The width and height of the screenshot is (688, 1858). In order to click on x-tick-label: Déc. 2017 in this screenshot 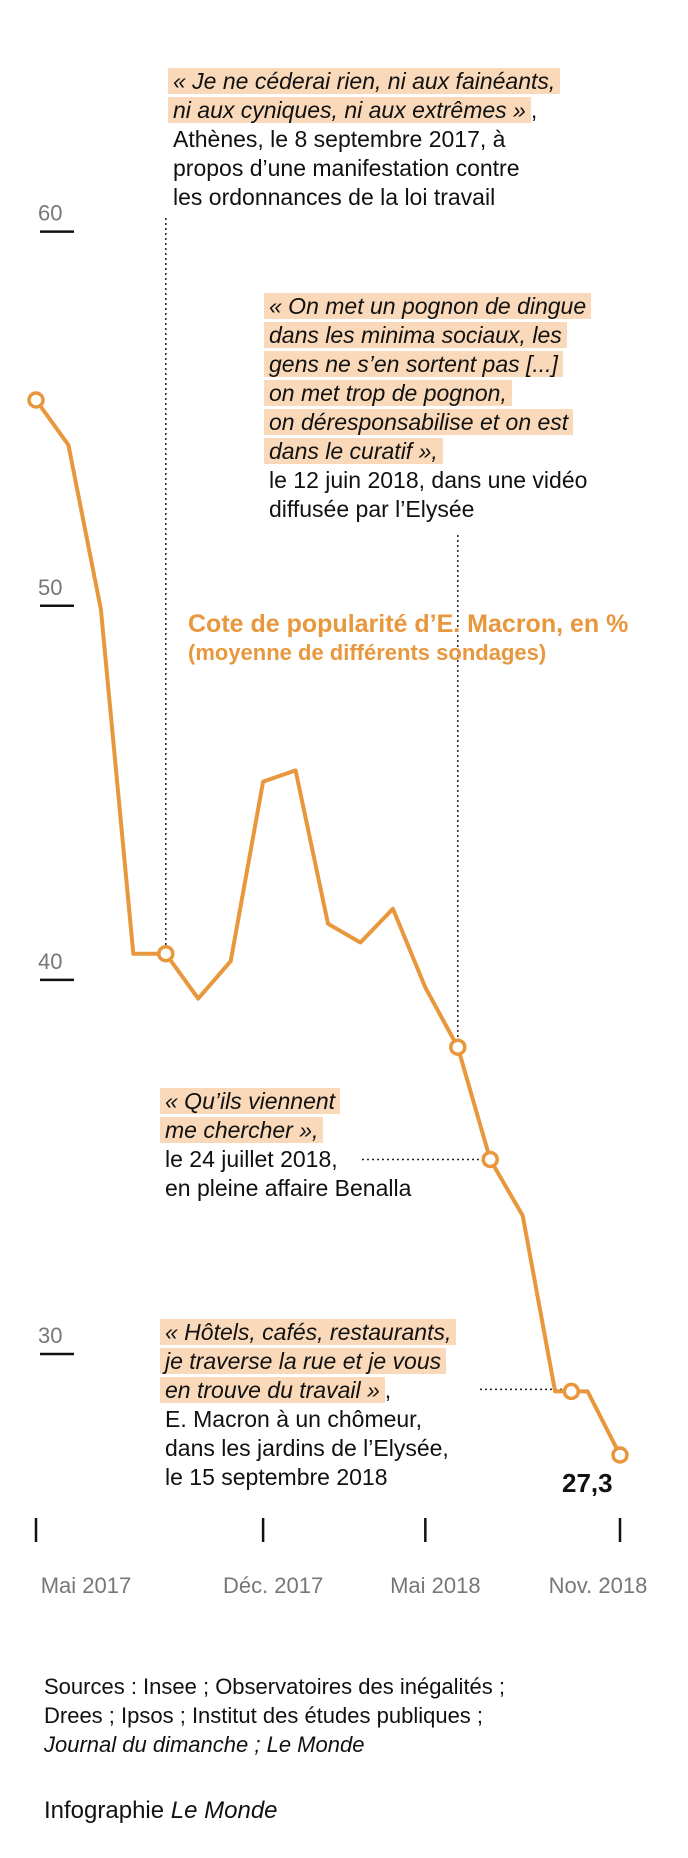, I will do `click(273, 1585)`.